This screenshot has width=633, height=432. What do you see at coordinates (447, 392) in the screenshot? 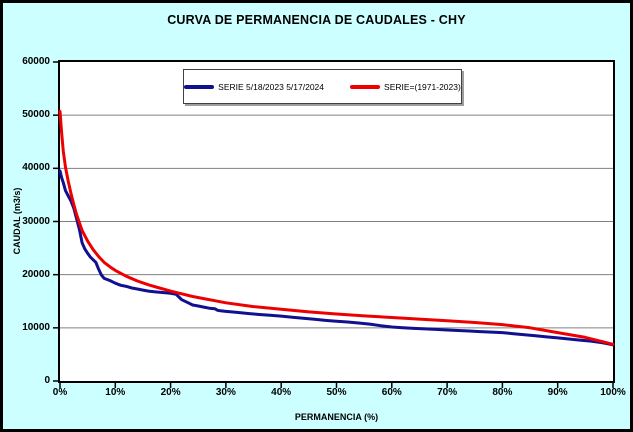
I see `x-tick-label: 70%` at bounding box center [447, 392].